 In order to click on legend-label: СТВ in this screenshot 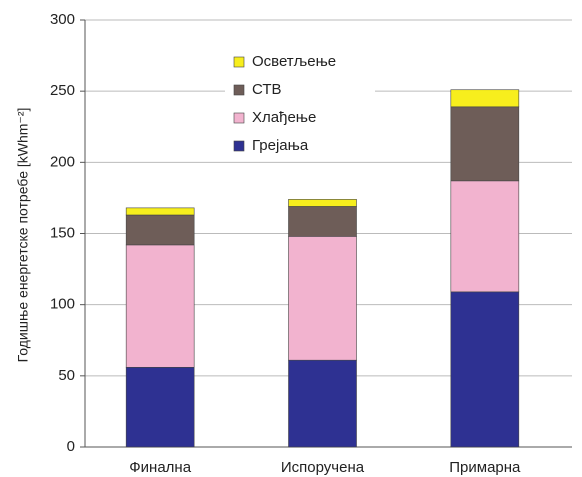, I will do `click(267, 89)`.